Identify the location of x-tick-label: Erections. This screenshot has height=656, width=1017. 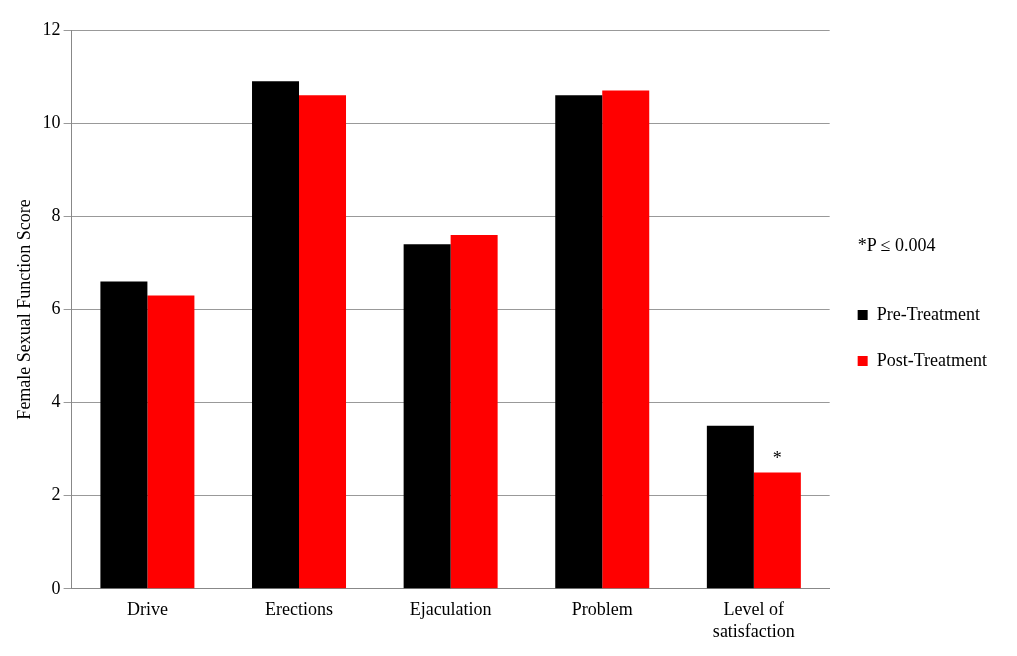
(299, 609).